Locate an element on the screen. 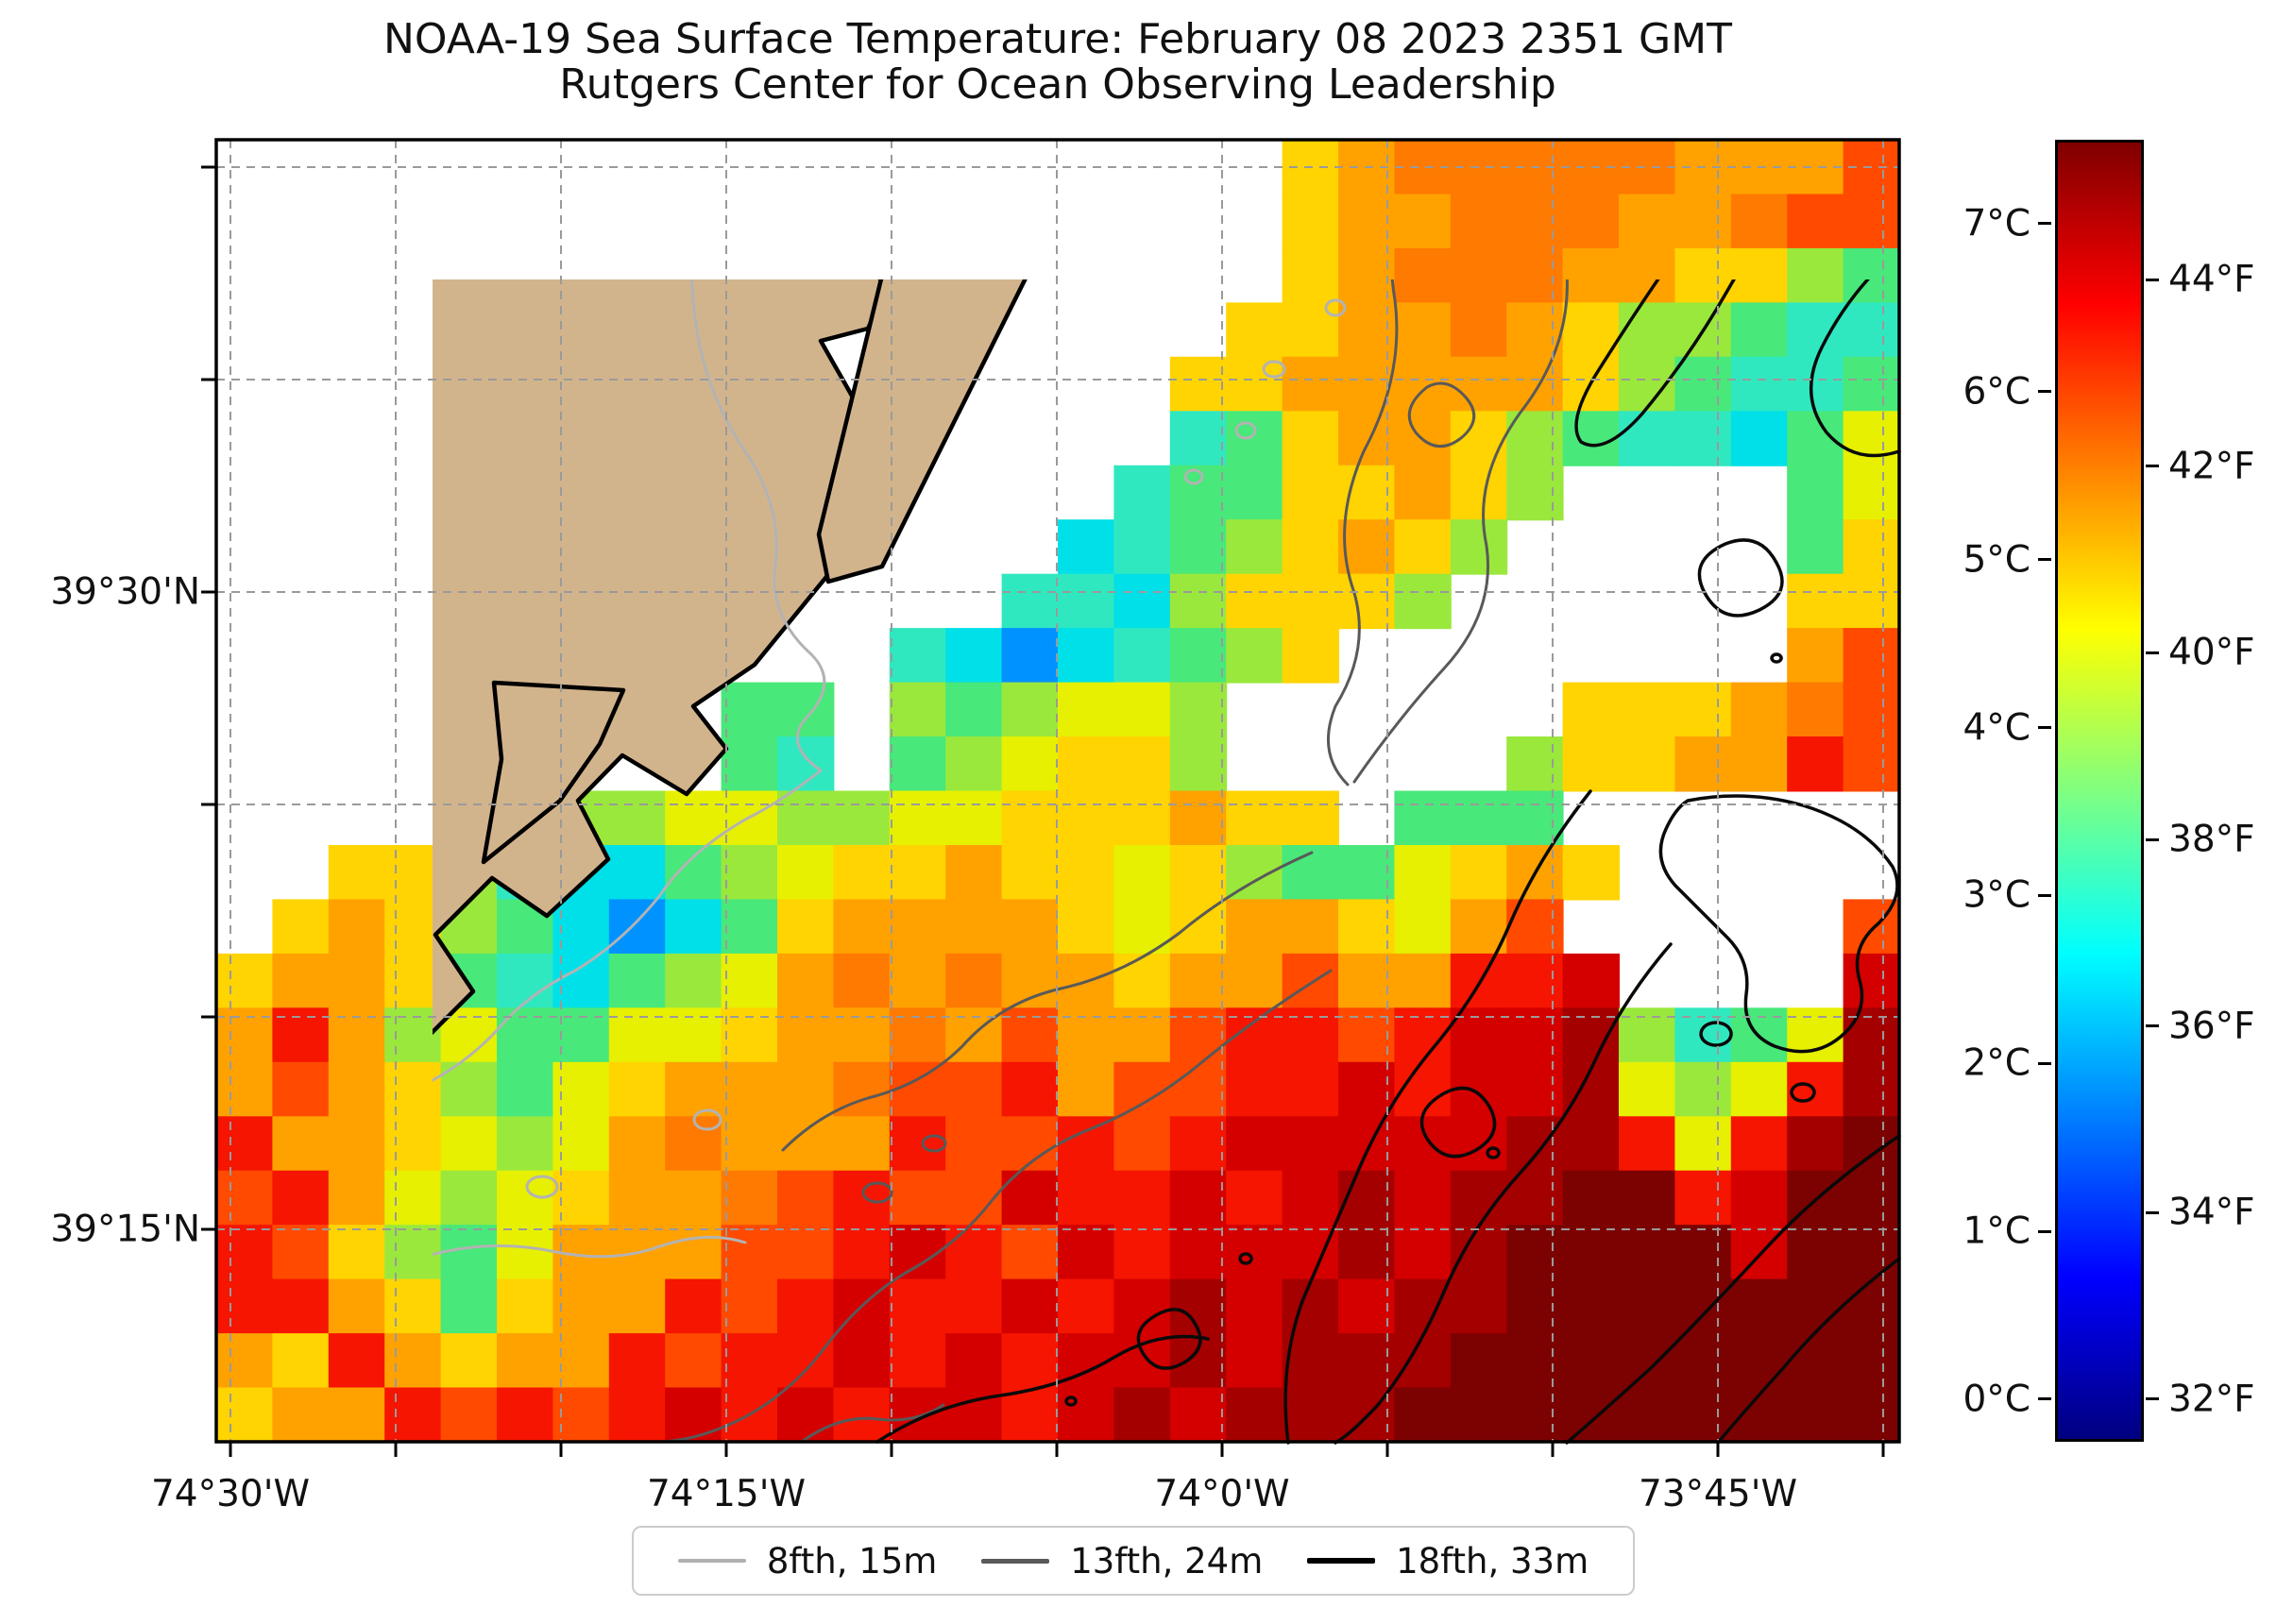 The width and height of the screenshot is (2294, 1624). x-tick-label: 73°45'W is located at coordinates (1718, 1494).